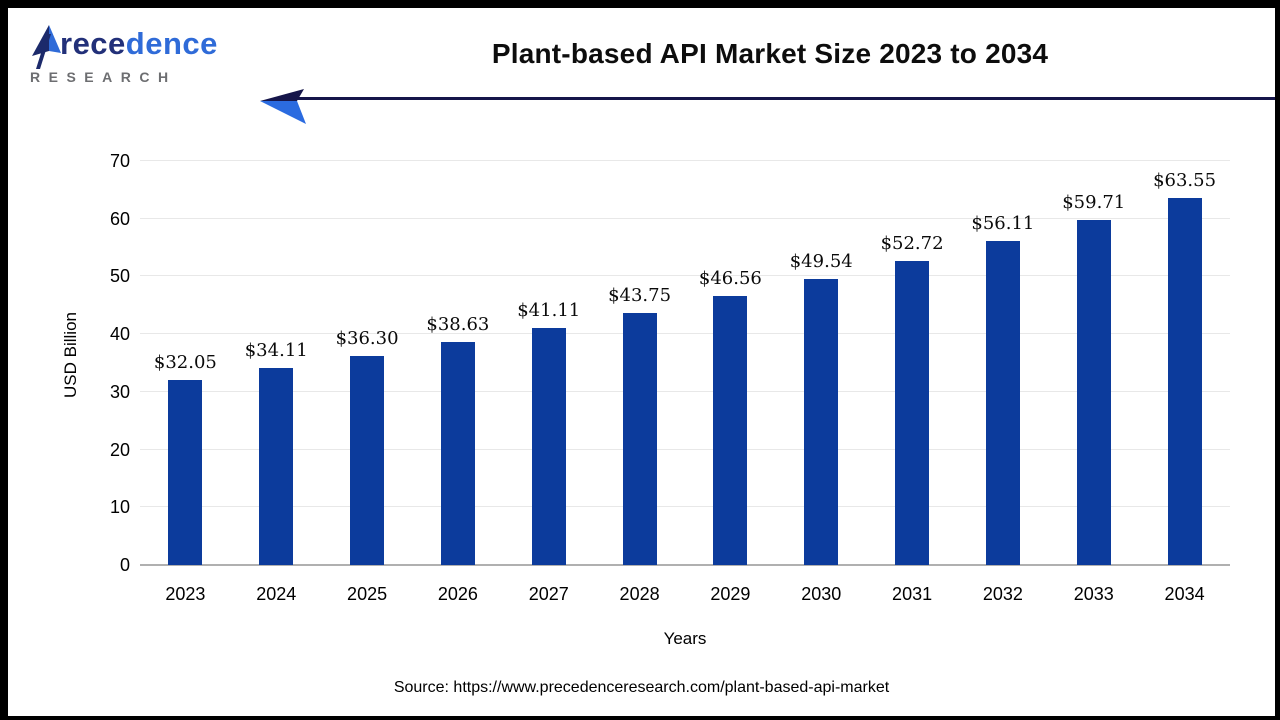 This screenshot has width=1280, height=720. What do you see at coordinates (276, 466) in the screenshot?
I see `bar-2024` at bounding box center [276, 466].